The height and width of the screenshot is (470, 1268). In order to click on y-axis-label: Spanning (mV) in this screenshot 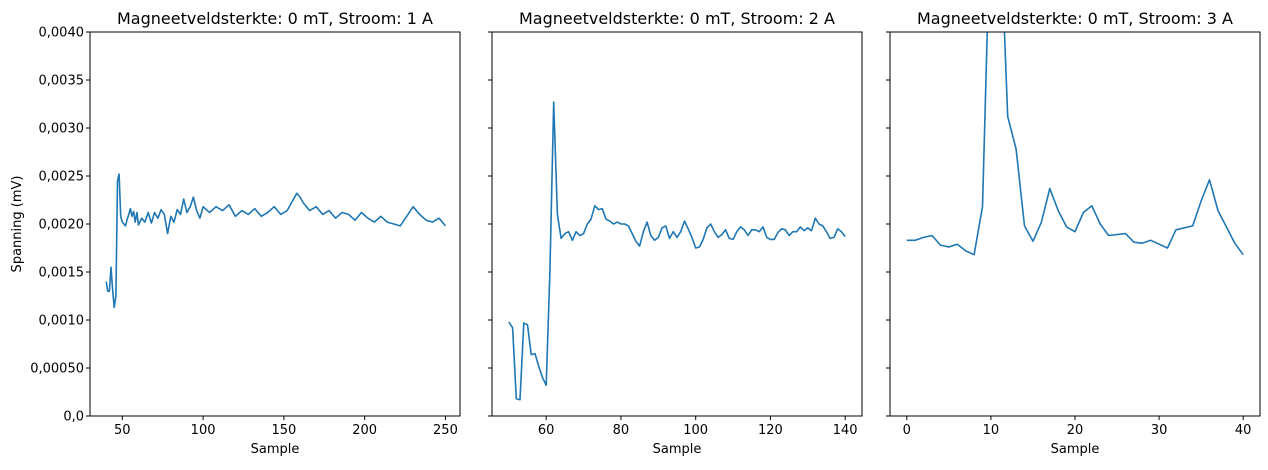, I will do `click(17, 224)`.